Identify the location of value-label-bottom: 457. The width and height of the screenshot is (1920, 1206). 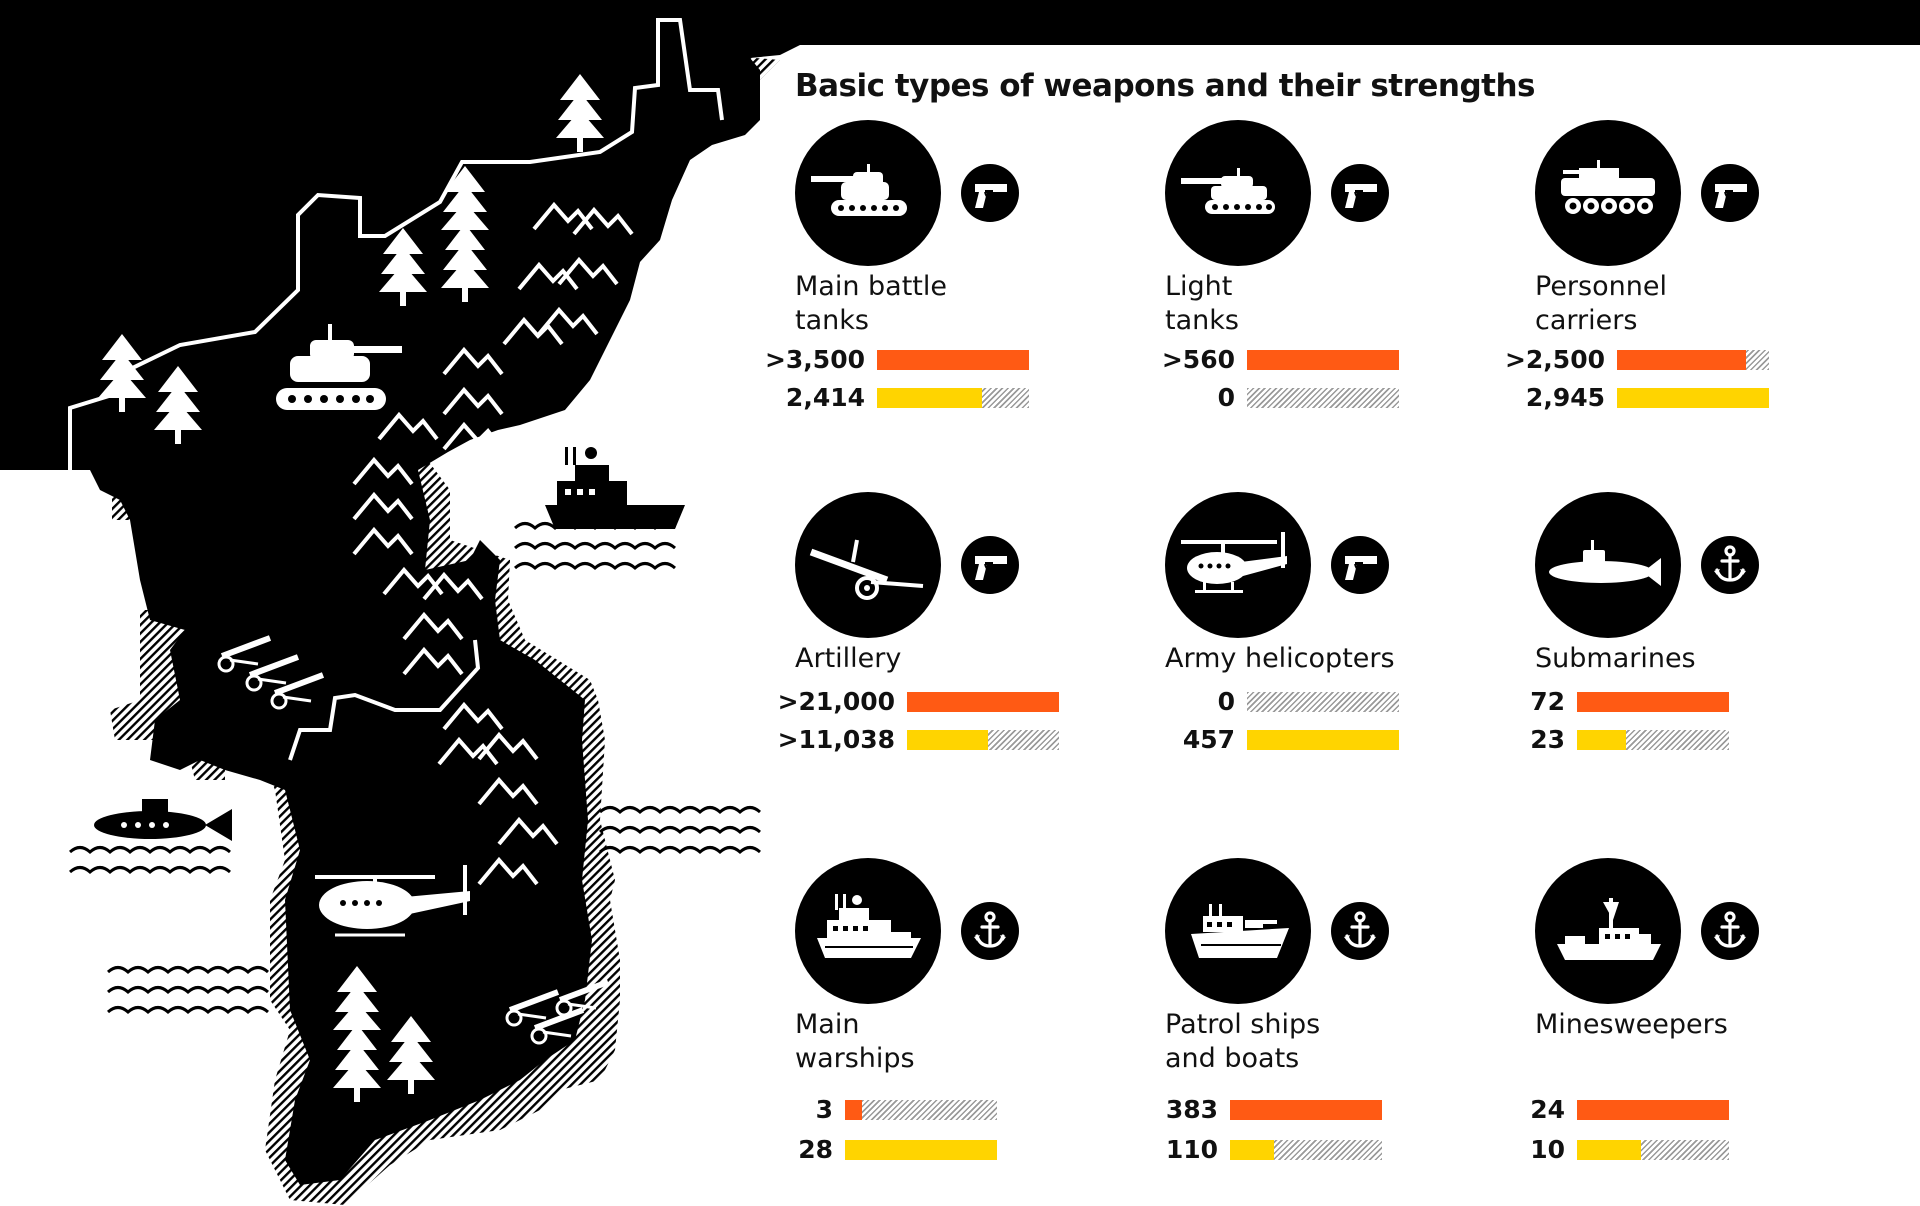
(1208, 739).